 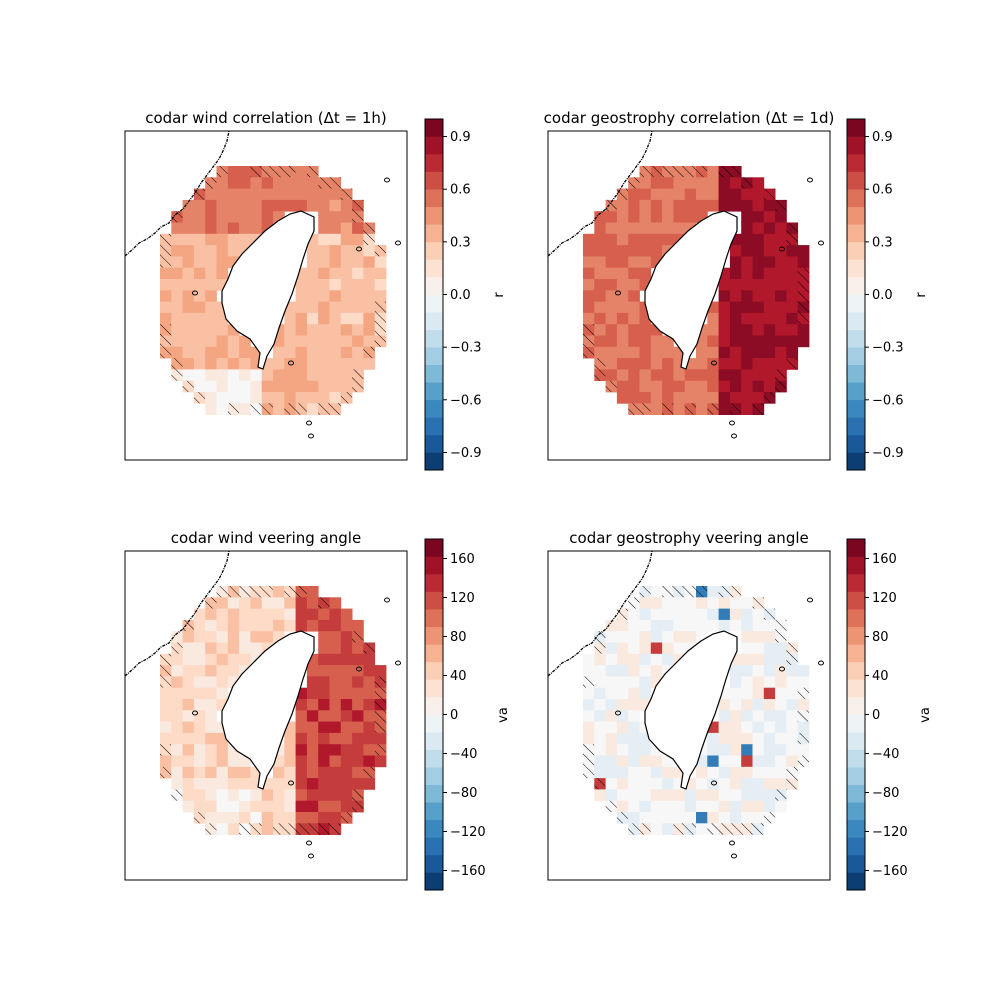 I want to click on colorbar-label: r, so click(x=921, y=295).